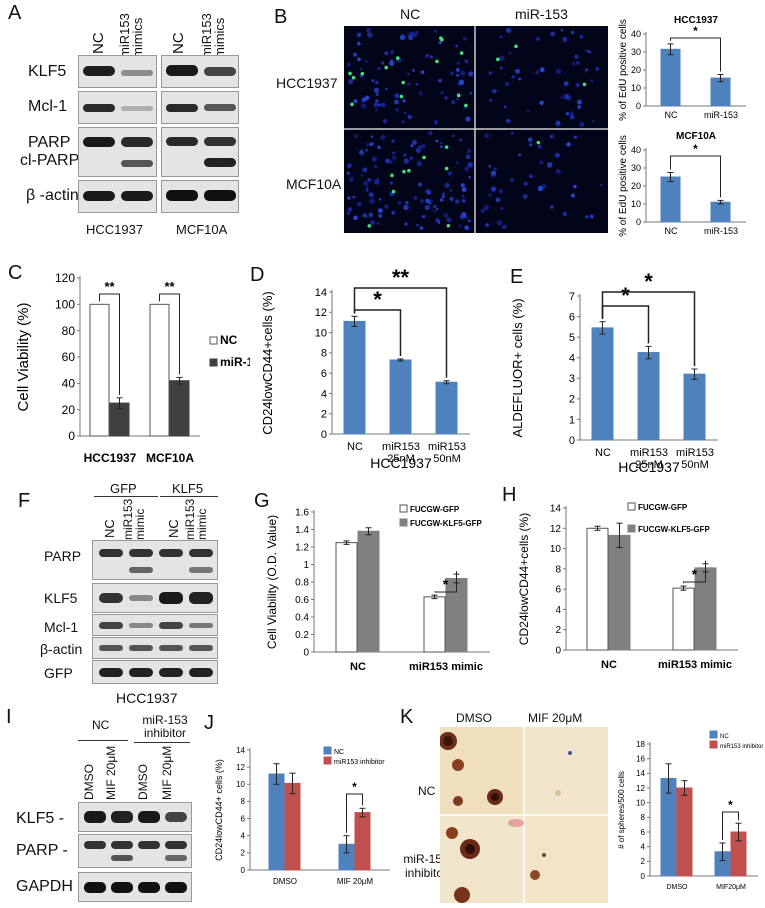 Image resolution: width=765 pixels, height=908 pixels. What do you see at coordinates (640, 758) in the screenshot?
I see `y-tick-label: 16` at bounding box center [640, 758].